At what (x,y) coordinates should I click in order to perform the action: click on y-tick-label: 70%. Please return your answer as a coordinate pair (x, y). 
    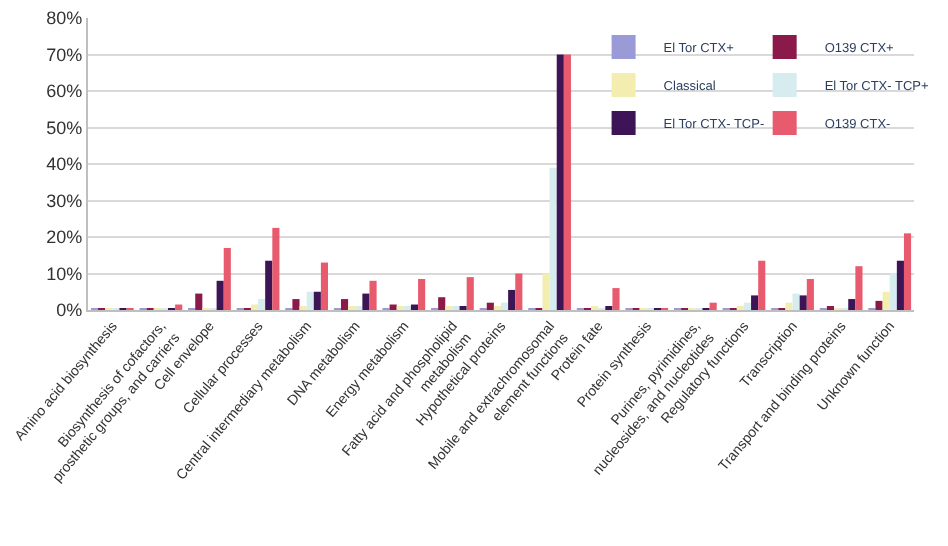
    Looking at the image, I should click on (64, 54).